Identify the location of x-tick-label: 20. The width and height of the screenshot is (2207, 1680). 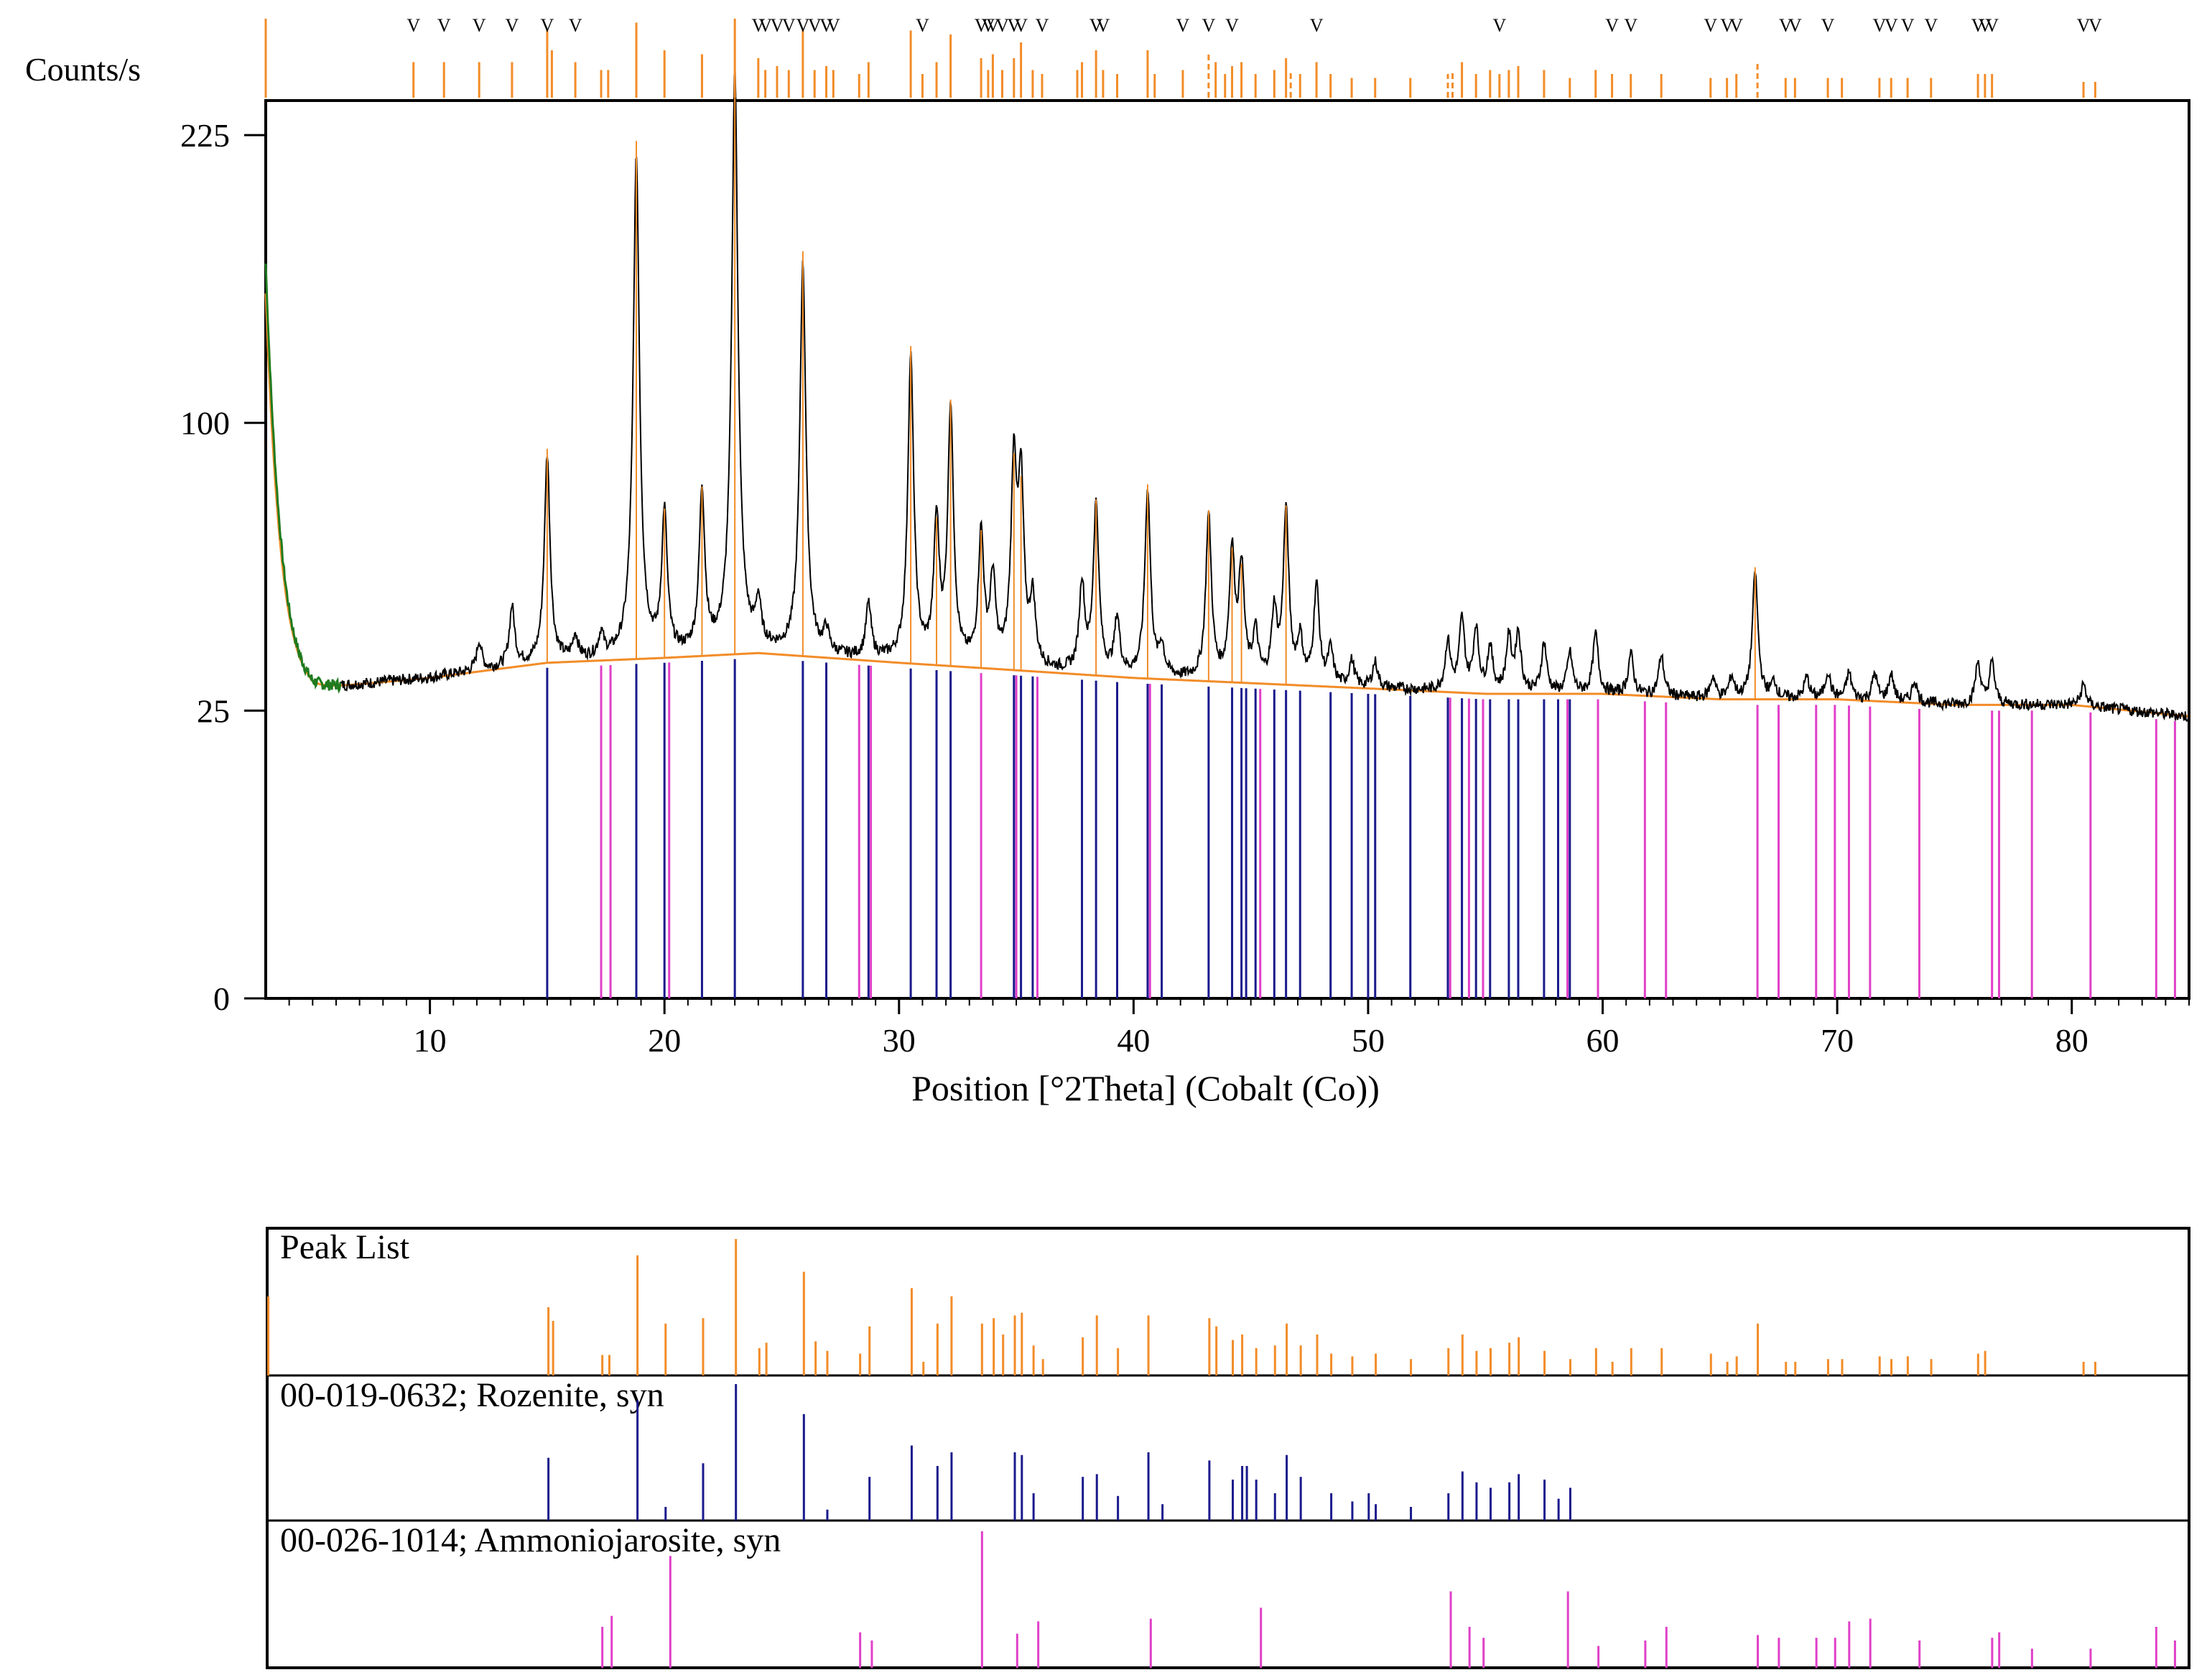
(664, 1040).